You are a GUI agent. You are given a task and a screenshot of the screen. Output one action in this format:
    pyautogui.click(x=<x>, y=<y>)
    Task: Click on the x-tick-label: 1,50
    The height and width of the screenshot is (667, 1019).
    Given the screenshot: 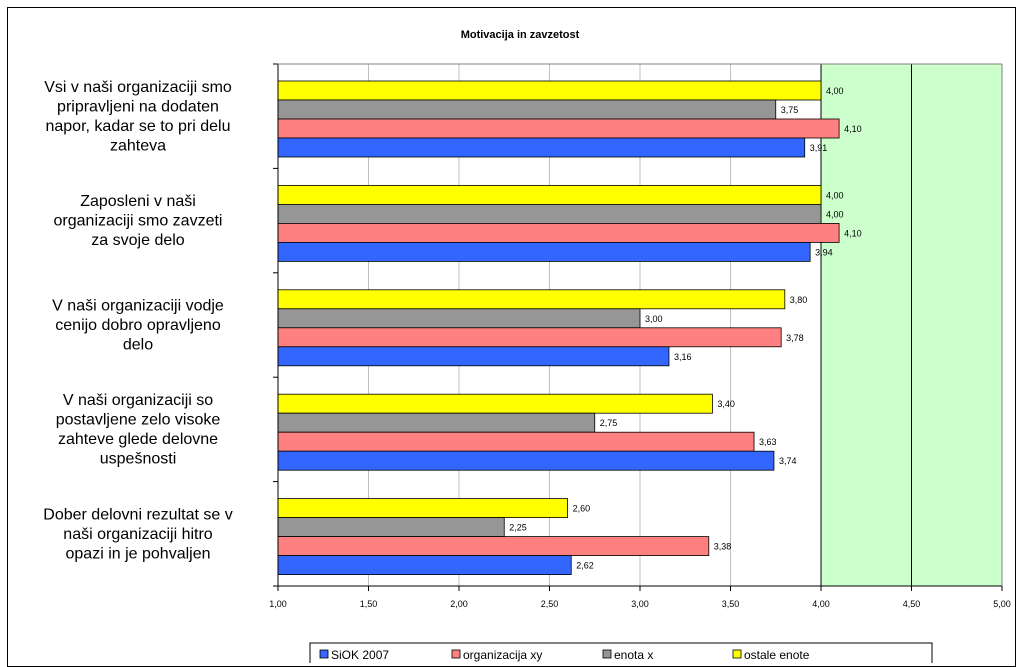 What is the action you would take?
    pyautogui.click(x=369, y=604)
    